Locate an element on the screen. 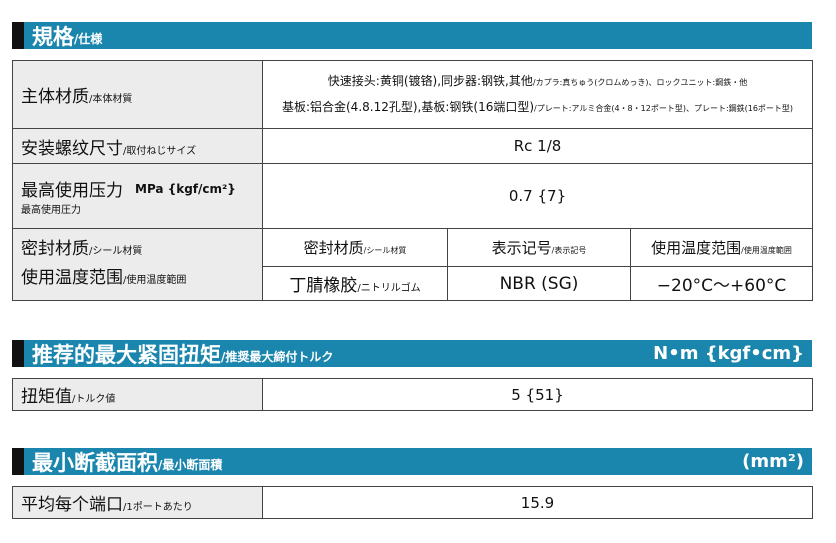  unit: N•m {kgf•cm} is located at coordinates (728, 353).